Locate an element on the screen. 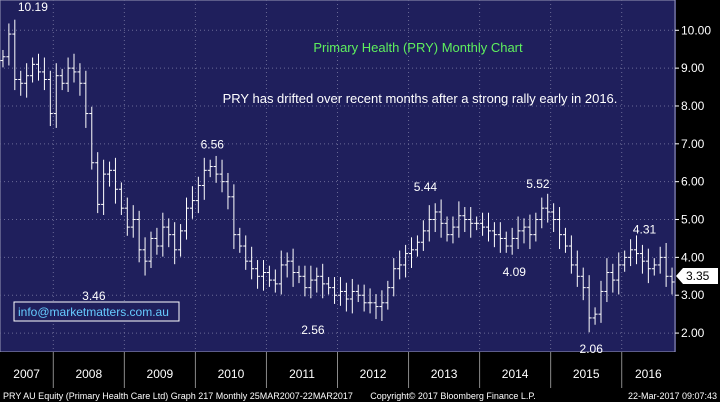 This screenshot has height=402, width=720. x-tick-label: 2007 is located at coordinates (26, 374).